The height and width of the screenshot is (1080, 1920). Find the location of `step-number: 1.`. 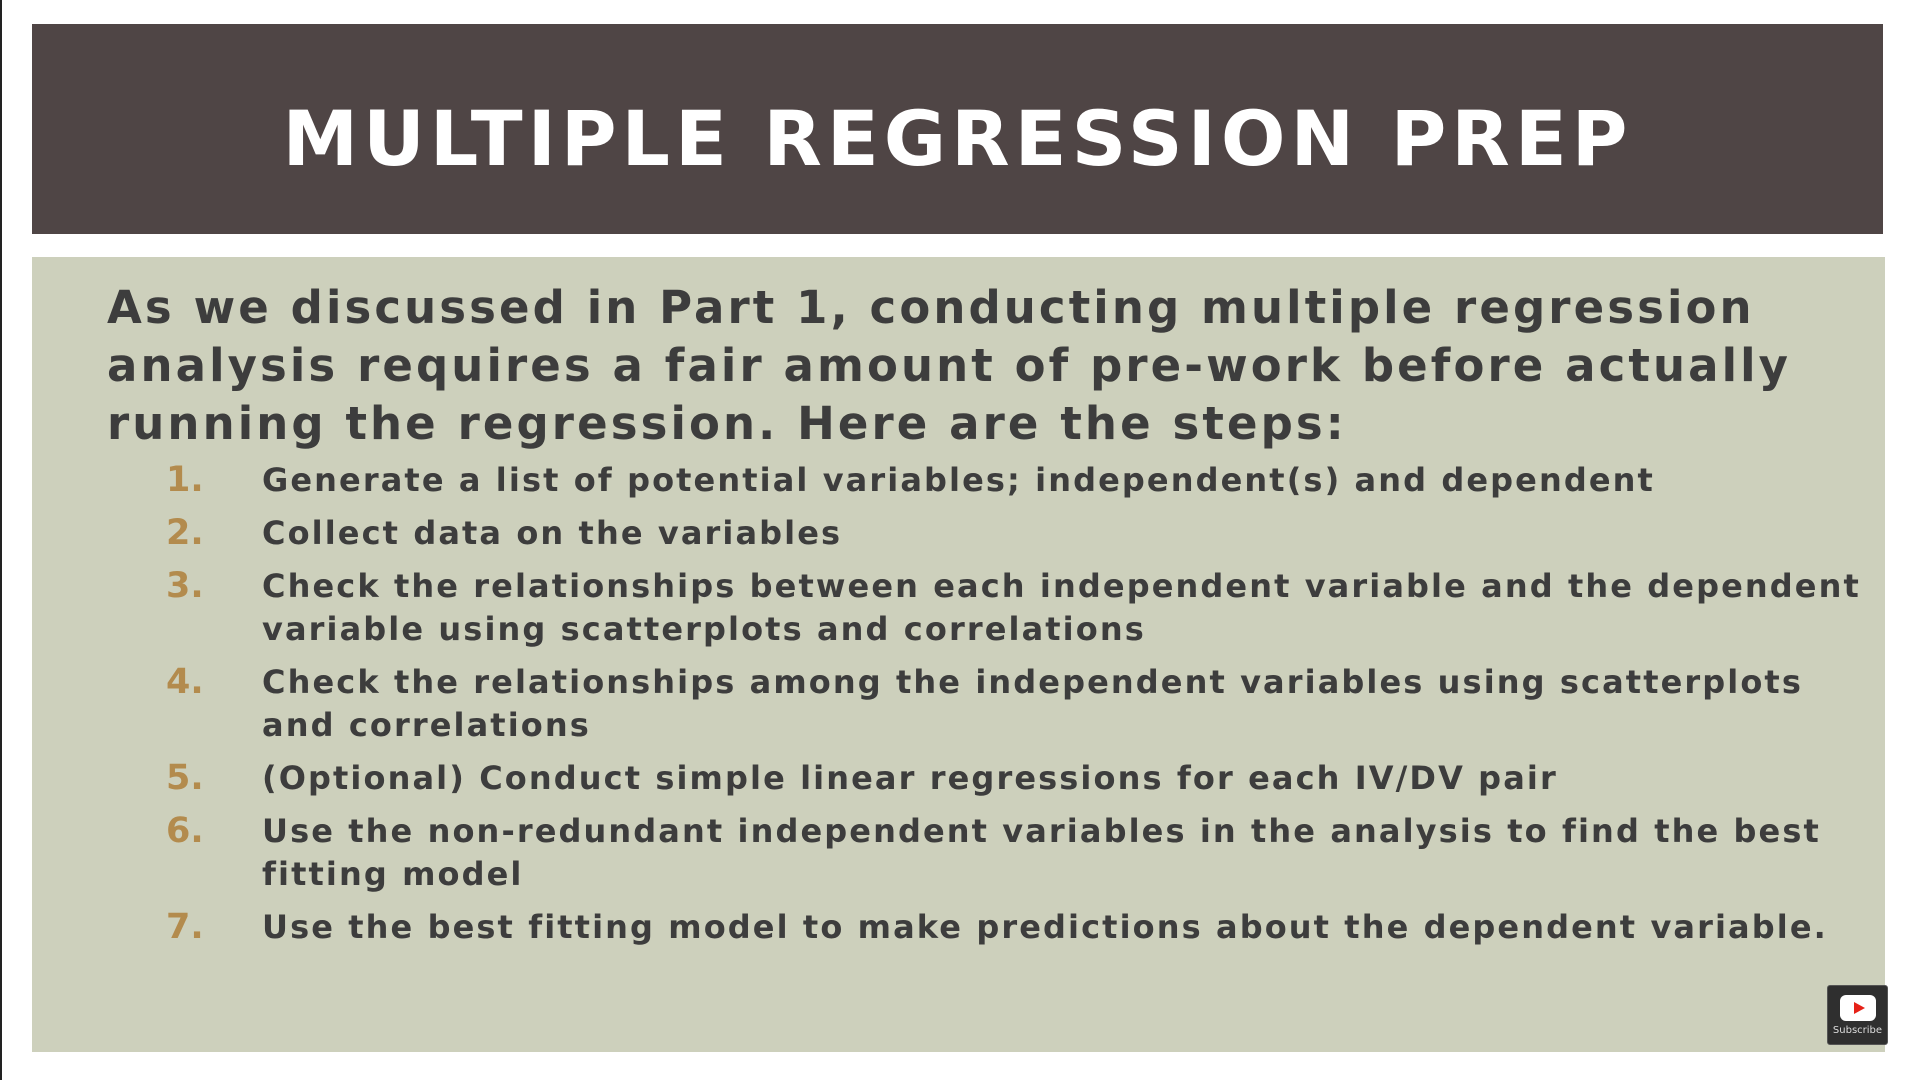

step-number: 1. is located at coordinates (185, 480).